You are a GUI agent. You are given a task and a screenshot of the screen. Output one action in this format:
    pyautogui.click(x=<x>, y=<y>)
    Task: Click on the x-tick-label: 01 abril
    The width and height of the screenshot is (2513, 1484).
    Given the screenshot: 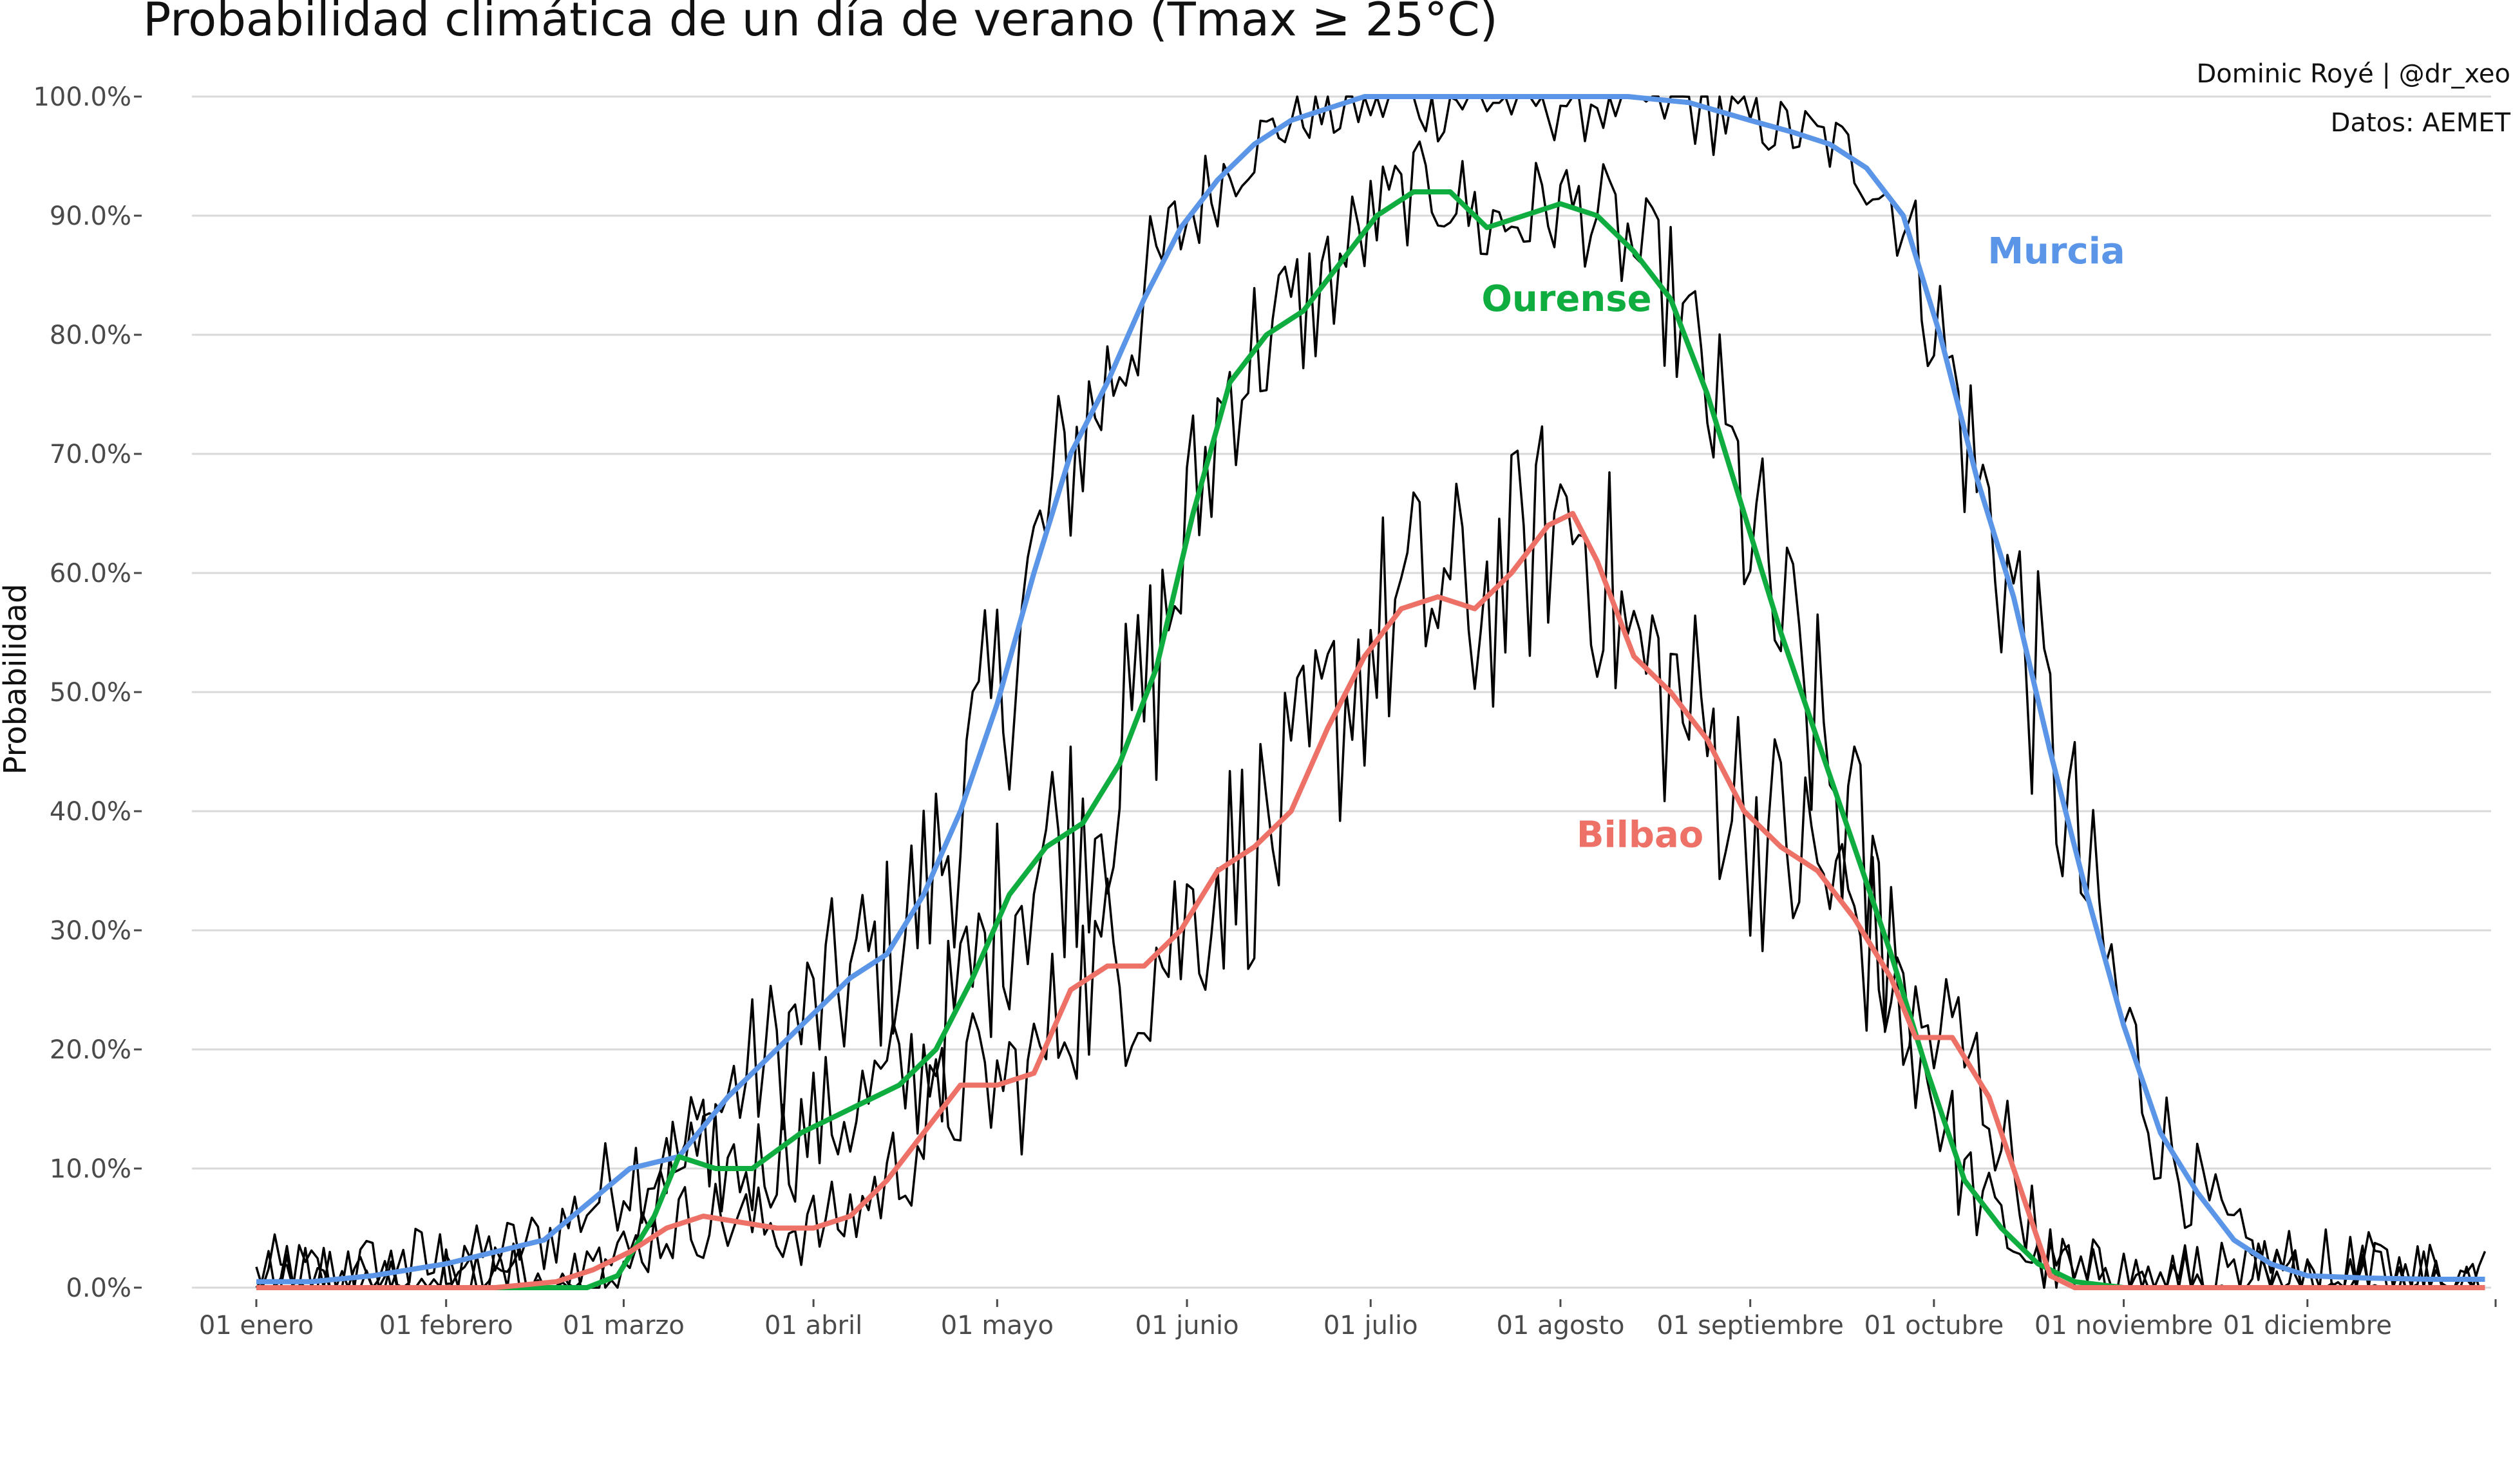 What is the action you would take?
    pyautogui.click(x=813, y=1326)
    